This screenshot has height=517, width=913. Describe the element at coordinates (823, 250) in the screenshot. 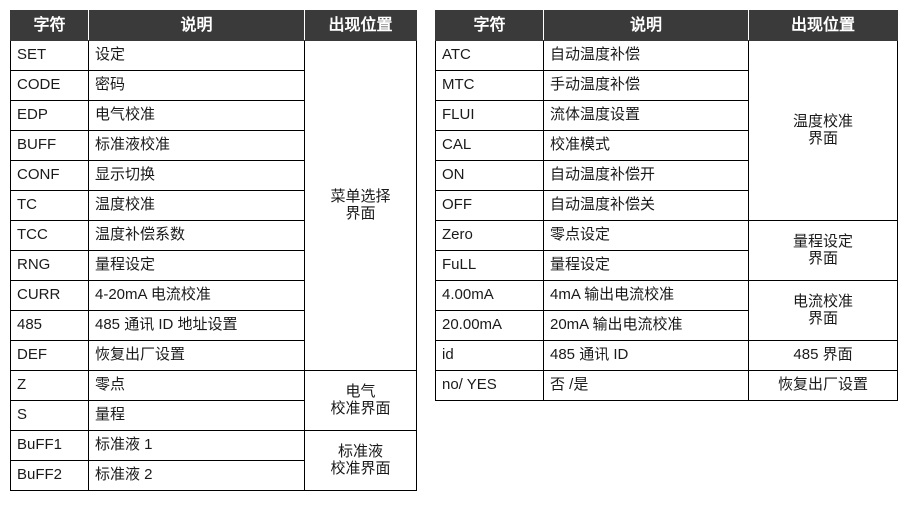

I see `cell-location: 量程设定 界面` at that location.